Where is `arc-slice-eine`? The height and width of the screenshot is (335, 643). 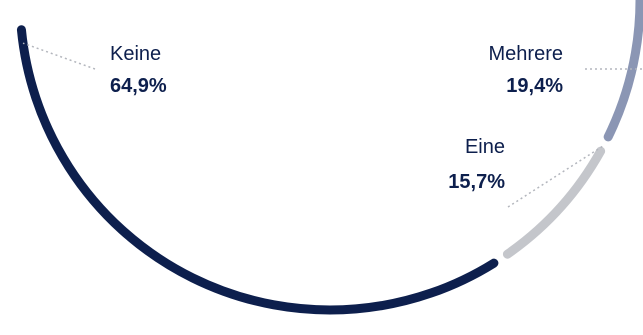 arc-slice-eine is located at coordinates (554, 202).